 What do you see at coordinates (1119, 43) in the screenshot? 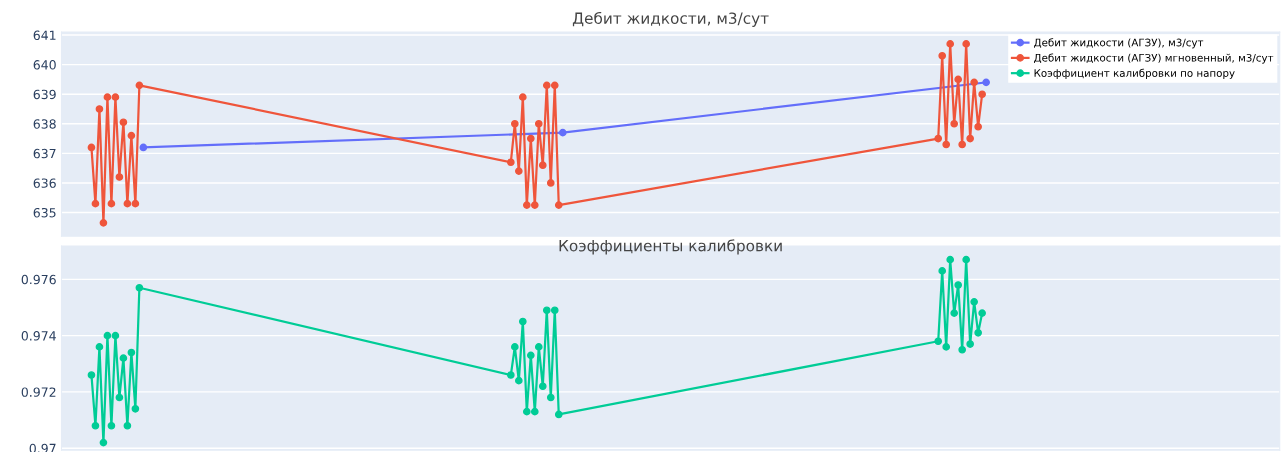
I see `legend-label: Дебит жидкости (АГЗУ), м3/сут` at bounding box center [1119, 43].